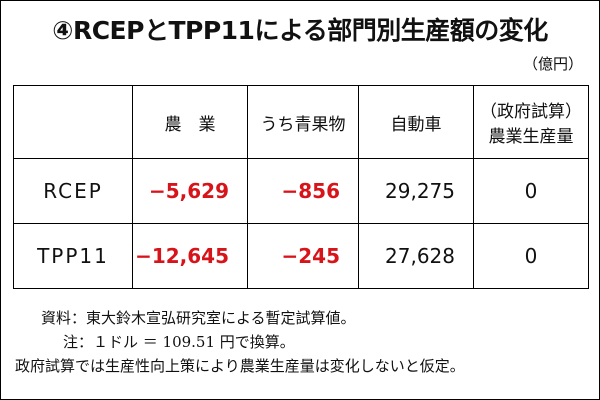  I want to click on header-cell: 自動車, so click(416, 122).